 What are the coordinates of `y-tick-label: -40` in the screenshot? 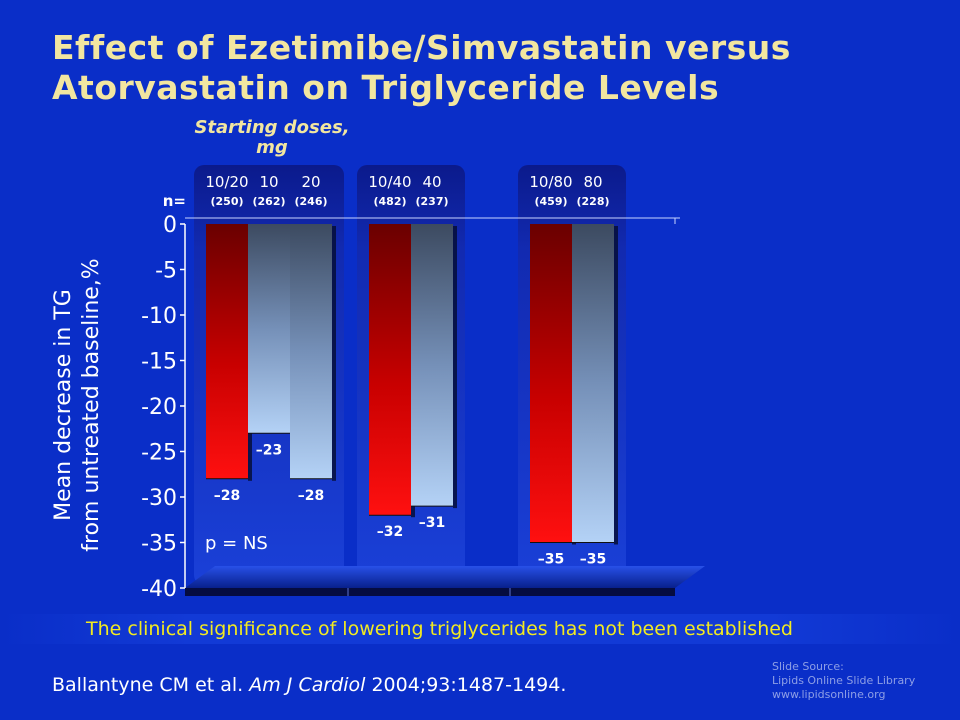 It's located at (159, 589).